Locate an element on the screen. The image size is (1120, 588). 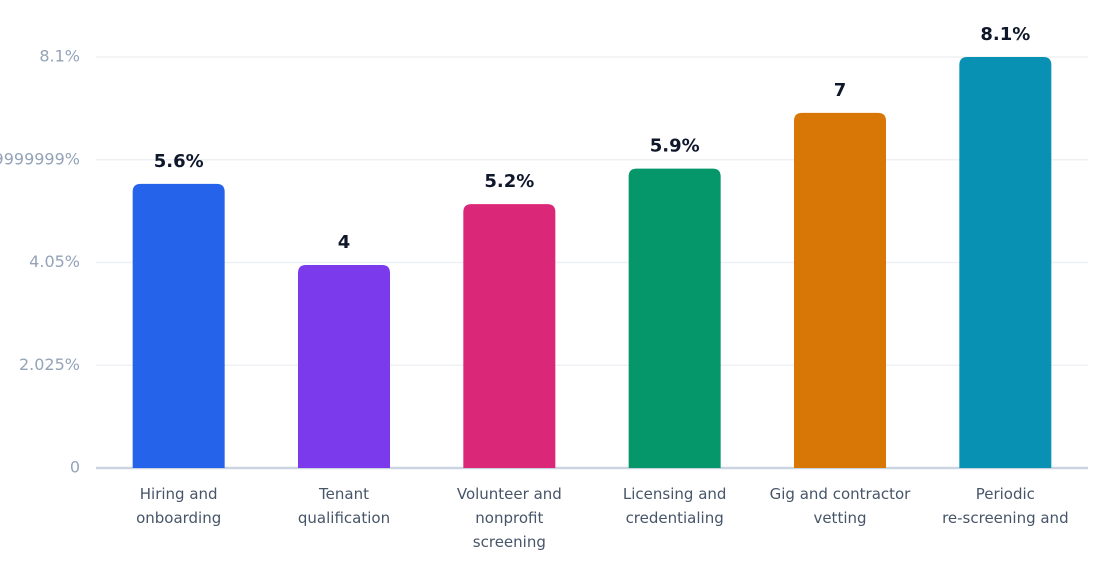
value-label: 8.1% is located at coordinates (1005, 34).